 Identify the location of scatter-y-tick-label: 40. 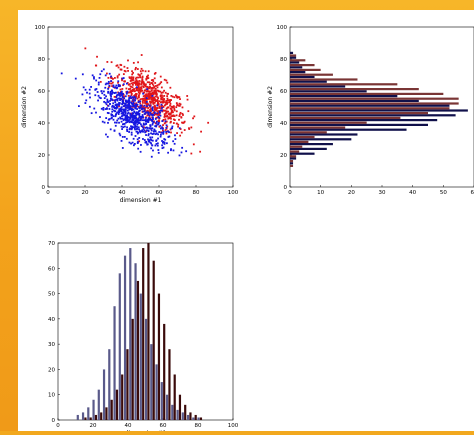
(41, 124).